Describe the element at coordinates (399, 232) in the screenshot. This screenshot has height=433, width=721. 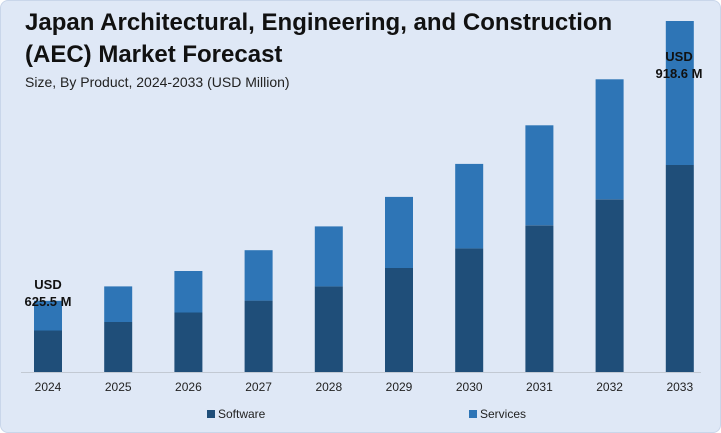
I see `bar-services-2029` at that location.